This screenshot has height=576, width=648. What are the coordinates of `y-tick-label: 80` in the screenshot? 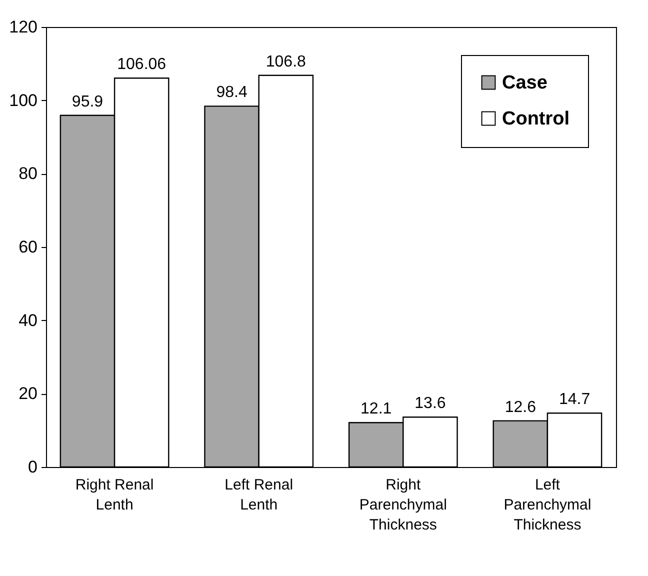 It's located at (28, 174).